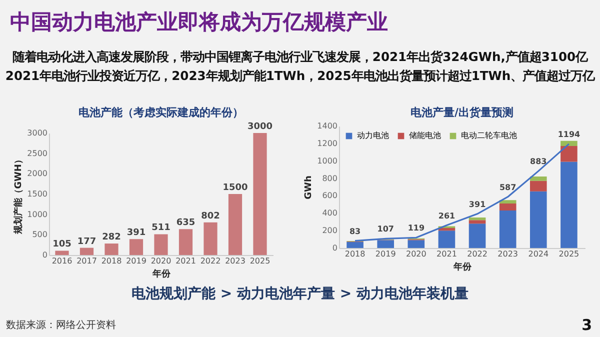 This screenshot has height=337, width=600. Describe the element at coordinates (416, 228) in the screenshot. I see `data-label: 119` at that location.